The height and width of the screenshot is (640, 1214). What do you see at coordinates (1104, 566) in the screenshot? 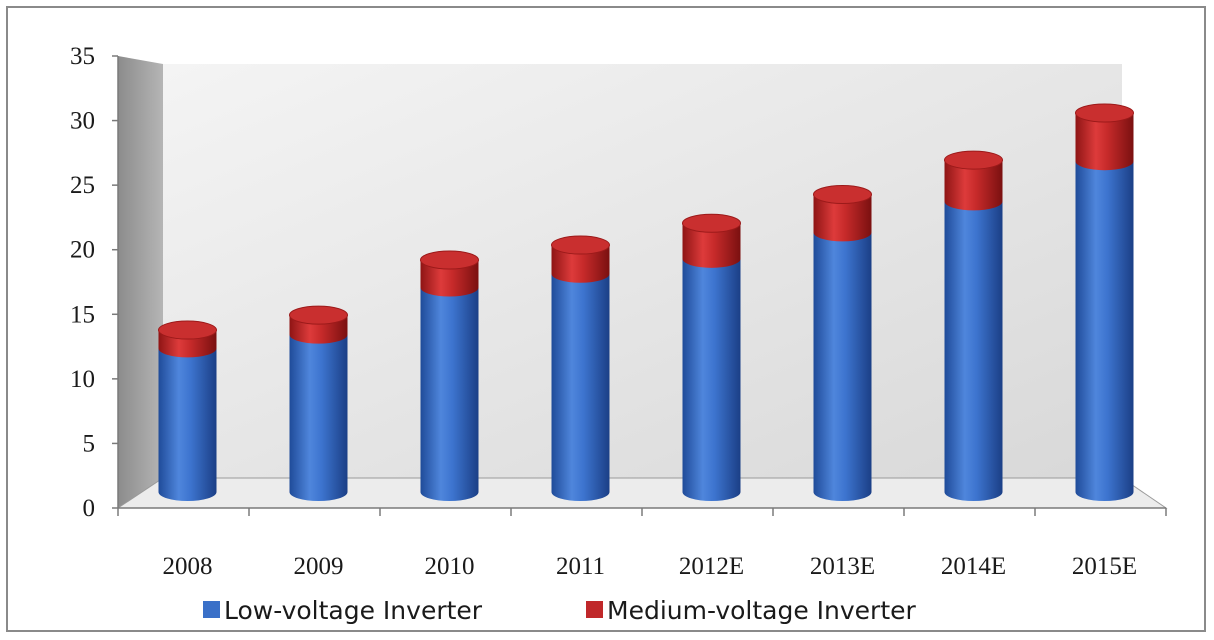
I see `x-tick-label: 2015E` at bounding box center [1104, 566].